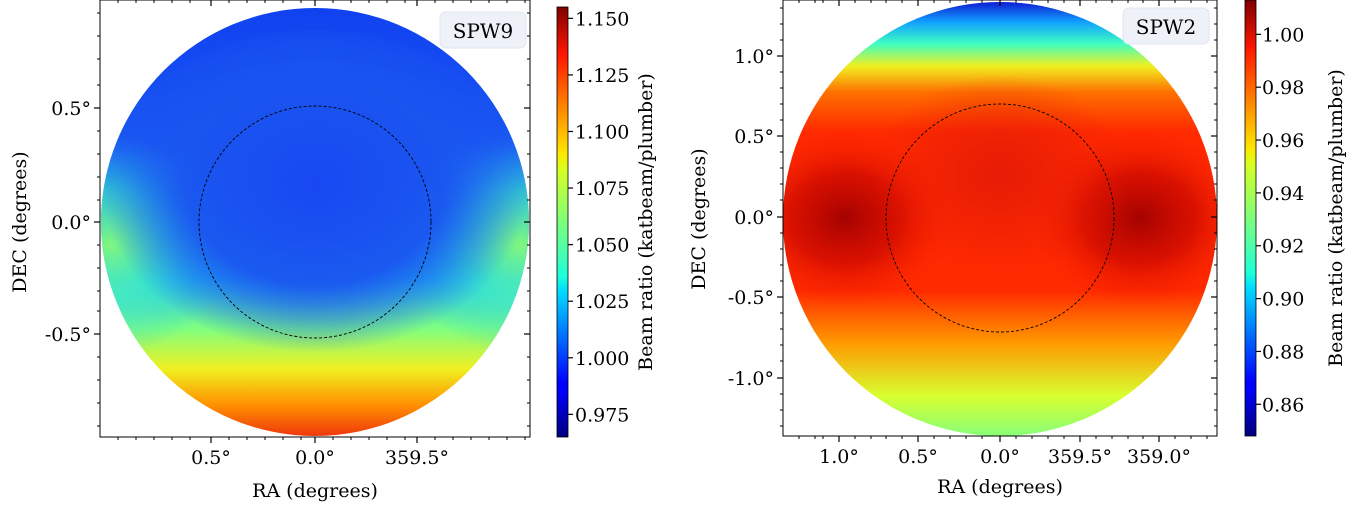 The image size is (1361, 506). What do you see at coordinates (1280, 220) in the screenshot?
I see `colorbar-ticks-spw2: 0.86 0.88 0.90 0.92 0.94 0.96 0.98 1.00` at bounding box center [1280, 220].